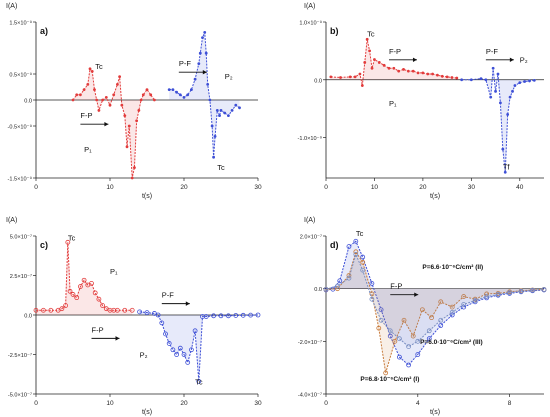 The width and height of the screenshot is (550, 417). What do you see at coordinates (20, 127) in the screenshot?
I see `y-tick-label: -0.5×10⁻⁹` at bounding box center [20, 127].